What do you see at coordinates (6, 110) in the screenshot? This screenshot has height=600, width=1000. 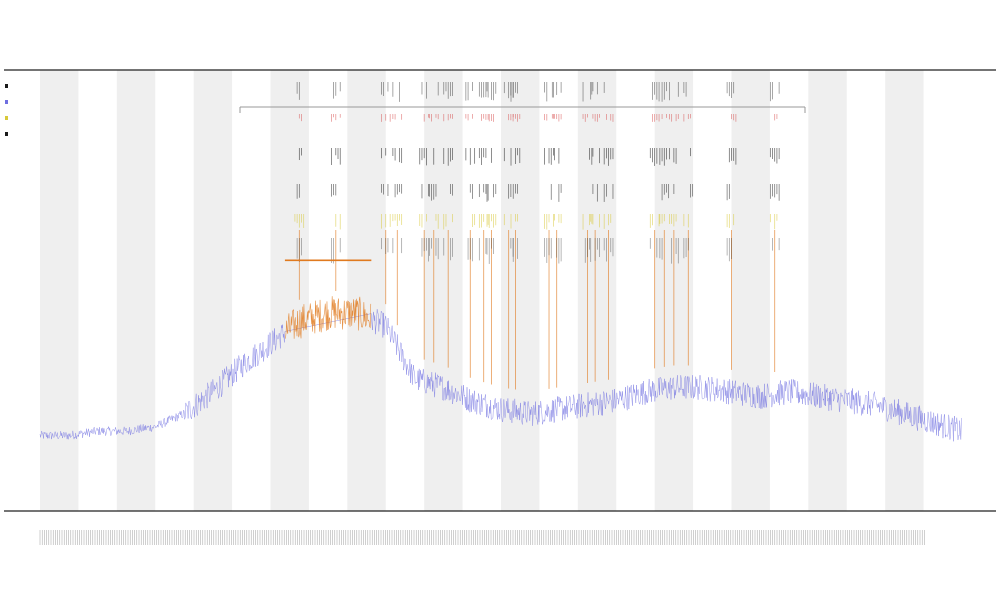 I see `legend` at bounding box center [6, 110].